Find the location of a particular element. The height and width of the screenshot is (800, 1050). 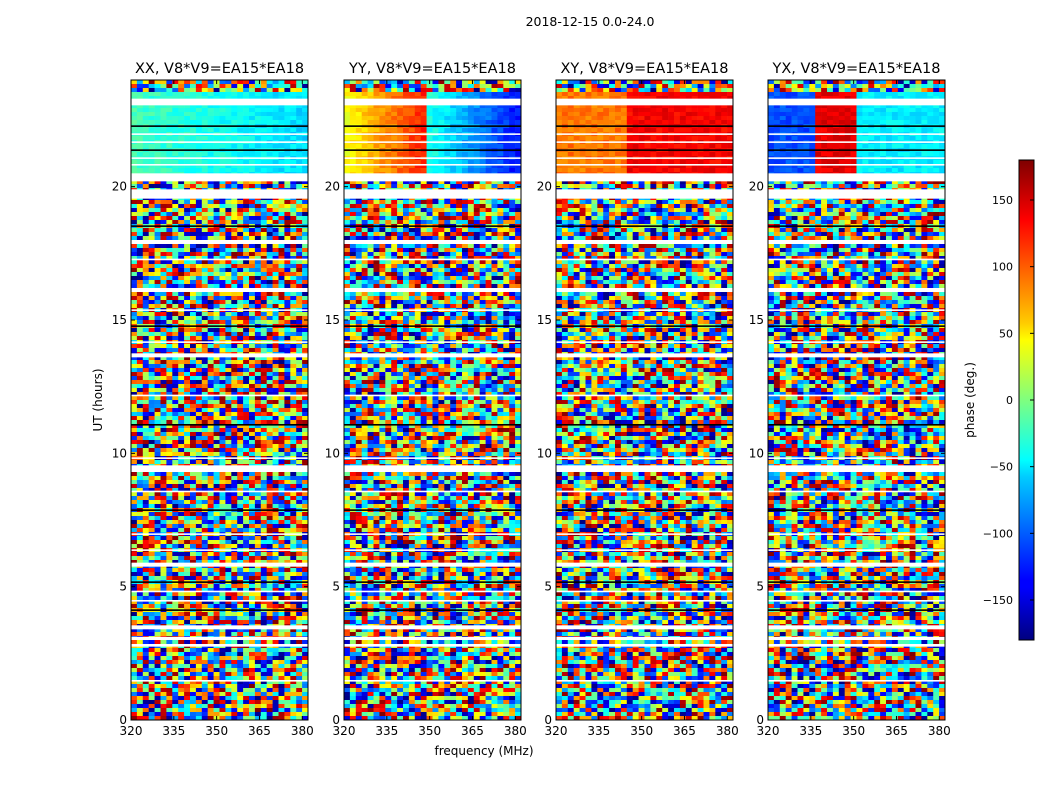

x-axis-label: frequency (MHz) is located at coordinates (483, 751).